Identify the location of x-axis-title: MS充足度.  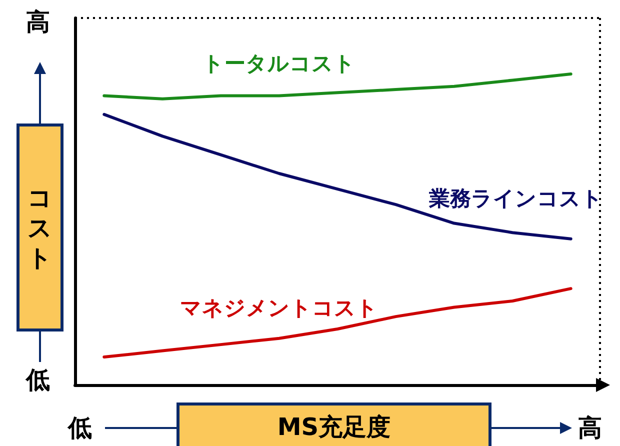
(334, 427).